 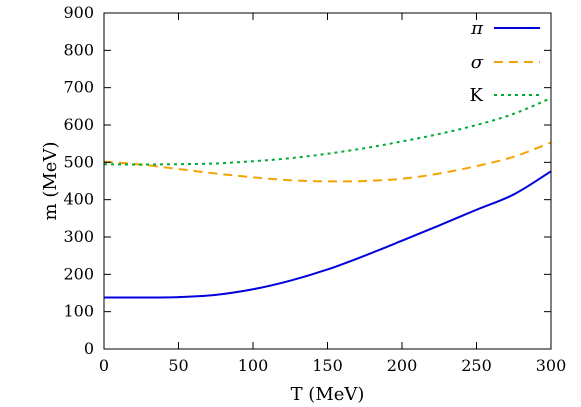 I want to click on series-line-kaon, so click(x=327, y=131).